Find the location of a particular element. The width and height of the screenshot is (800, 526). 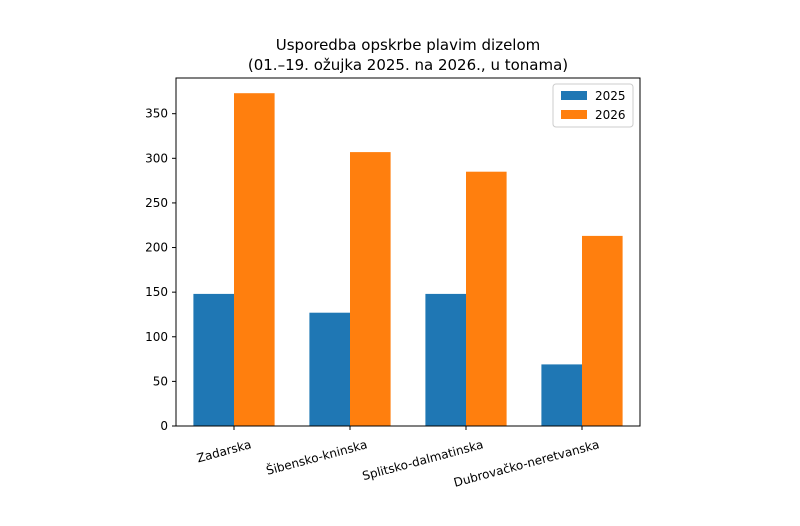

x-tick-label: Zadarska is located at coordinates (224, 451).